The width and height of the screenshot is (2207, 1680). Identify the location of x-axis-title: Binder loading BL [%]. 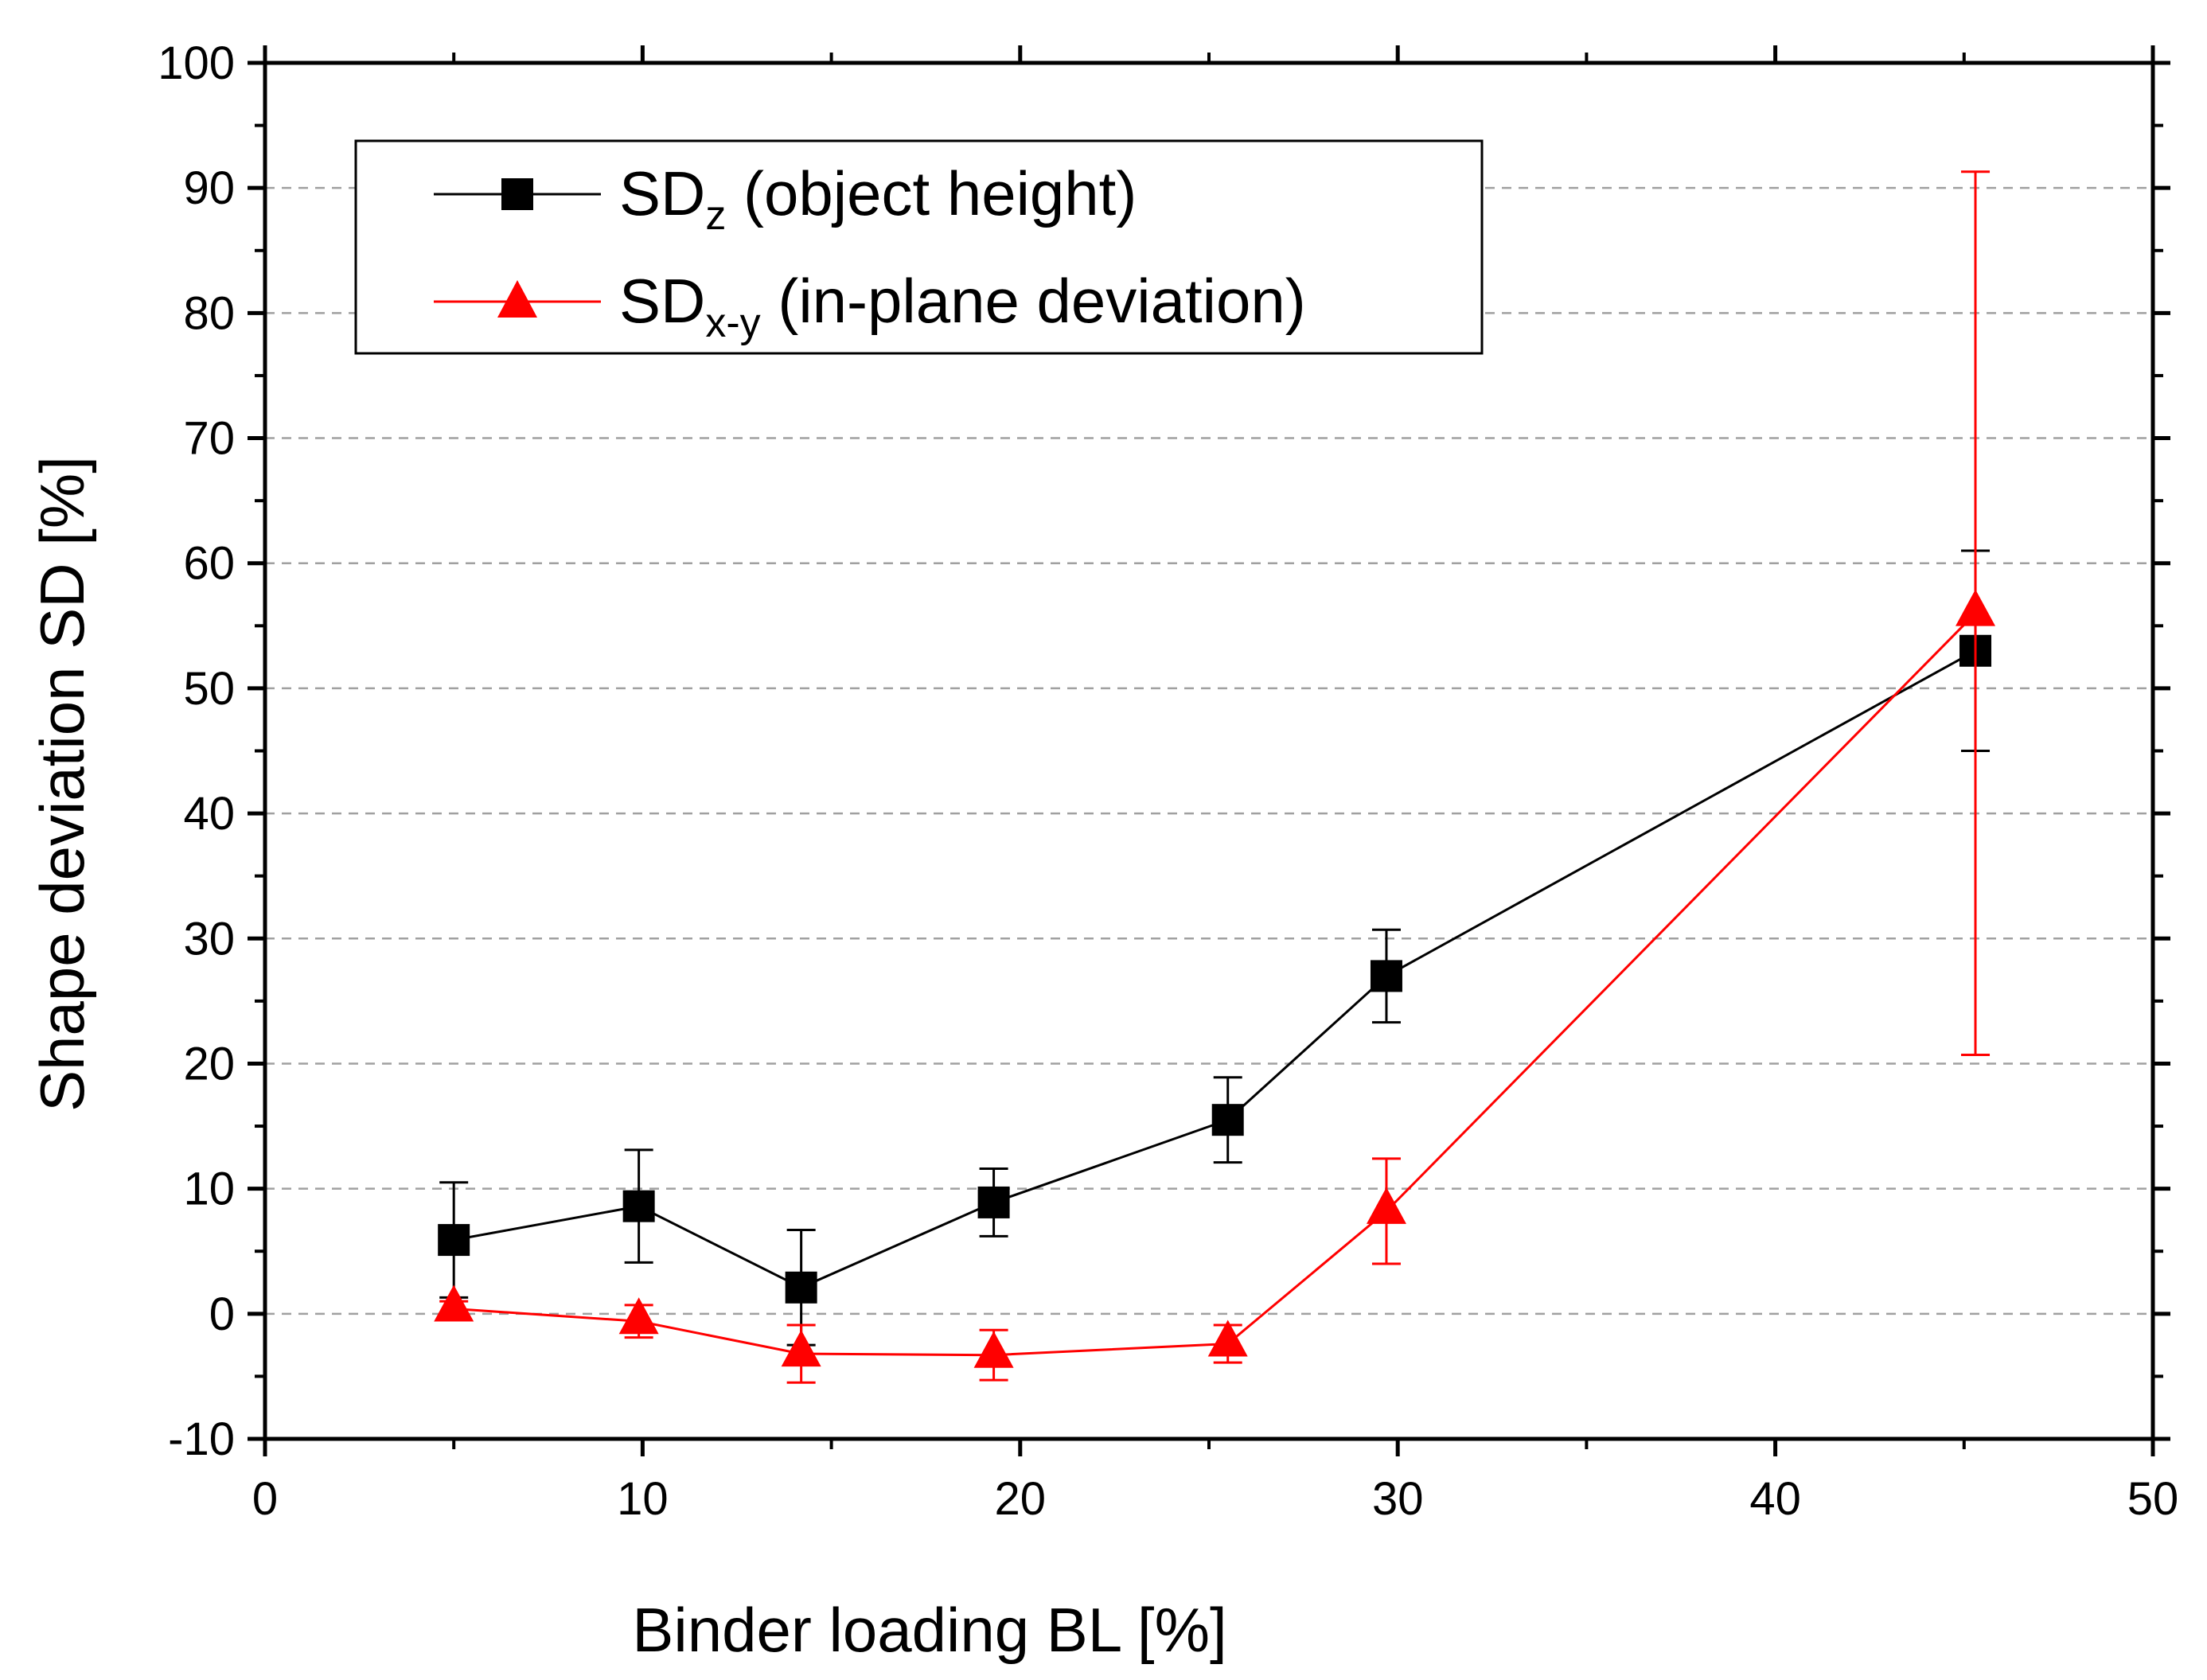
(929, 1630).